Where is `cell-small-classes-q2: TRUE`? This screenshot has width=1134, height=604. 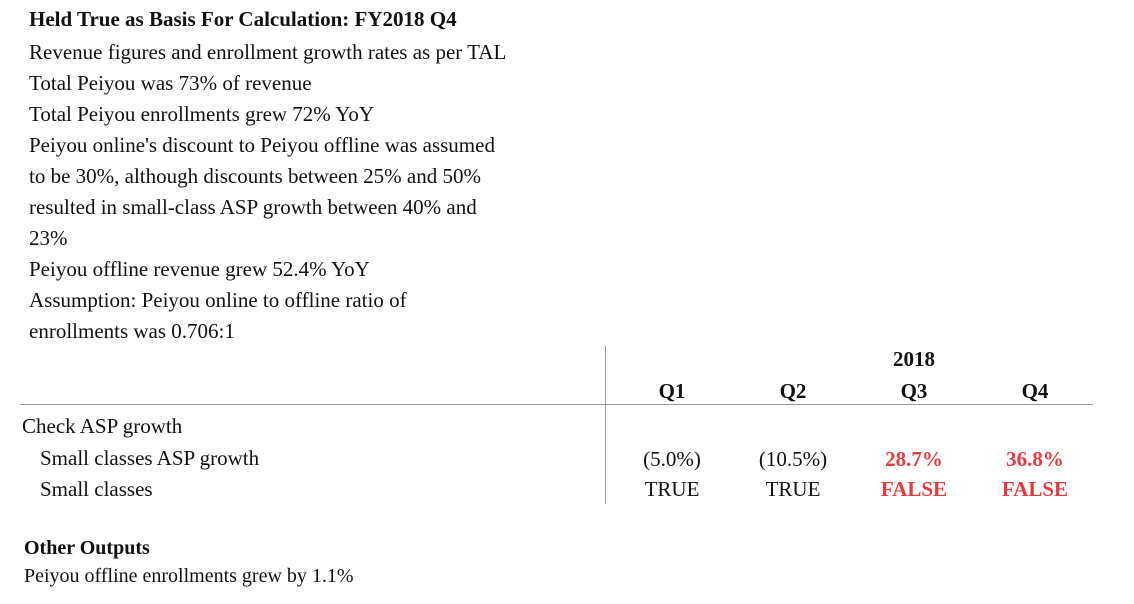
cell-small-classes-q2: TRUE is located at coordinates (793, 489).